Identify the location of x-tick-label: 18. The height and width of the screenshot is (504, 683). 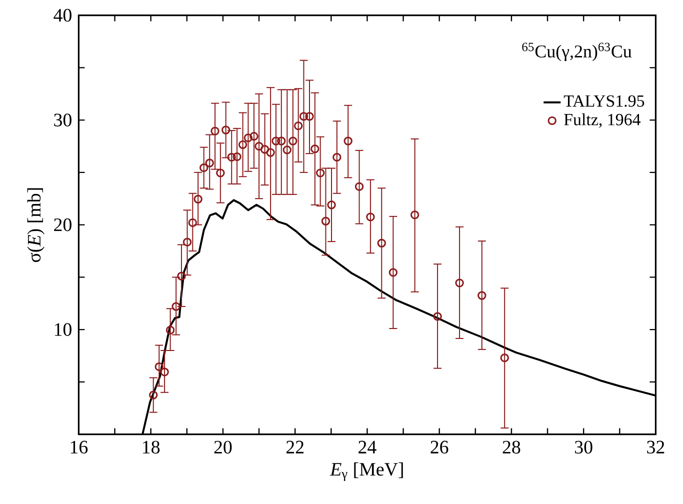
(151, 447).